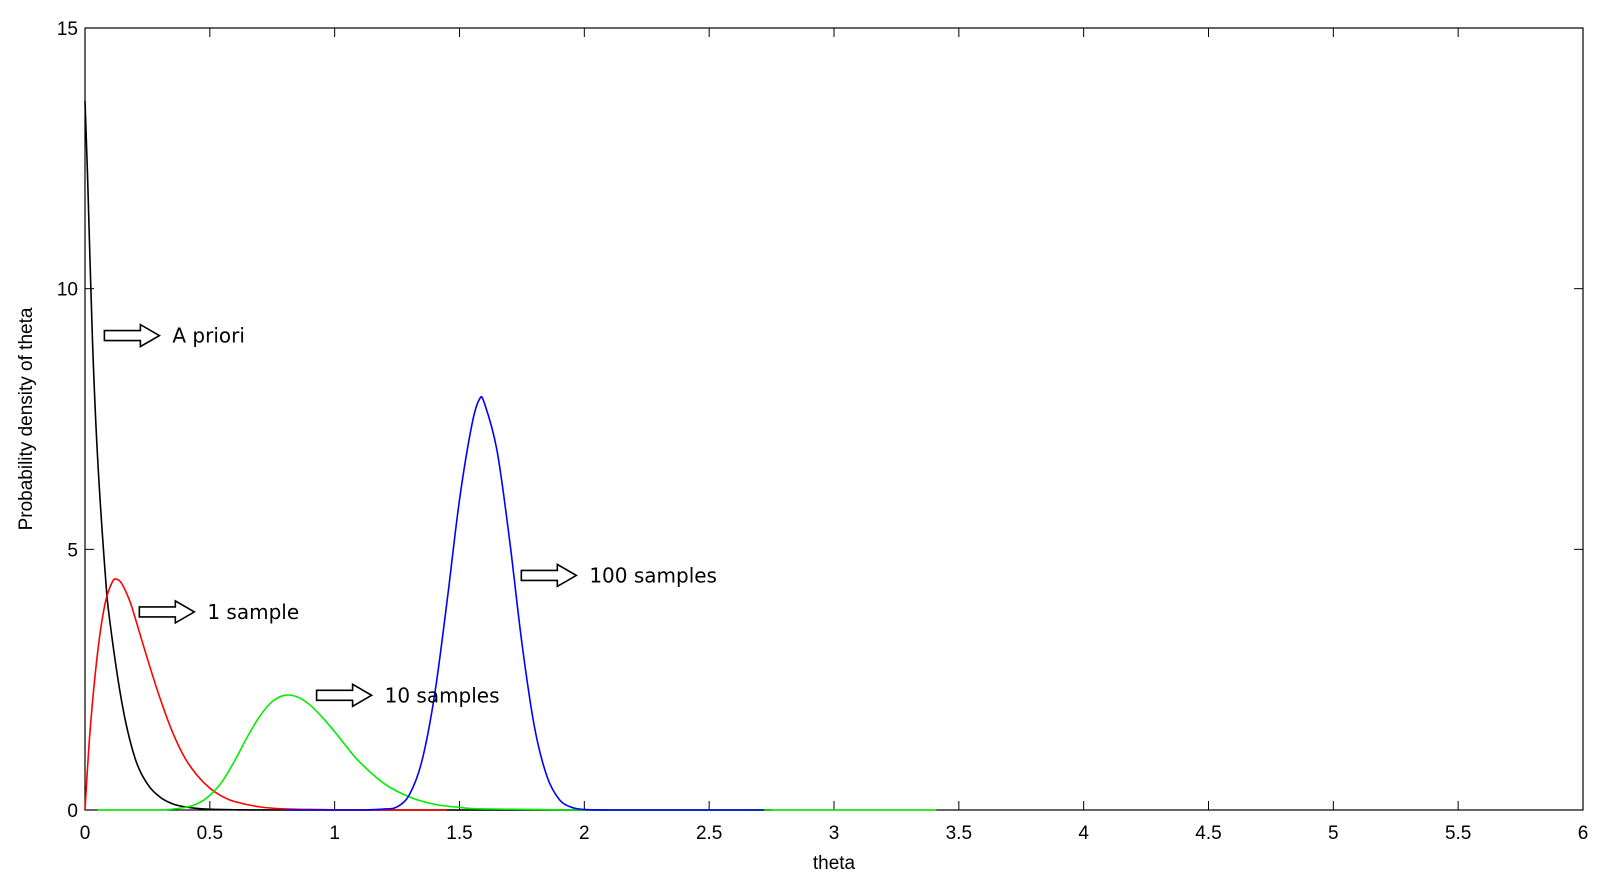 This screenshot has width=1606, height=878. I want to click on x-tick-label: 0.5, so click(210, 833).